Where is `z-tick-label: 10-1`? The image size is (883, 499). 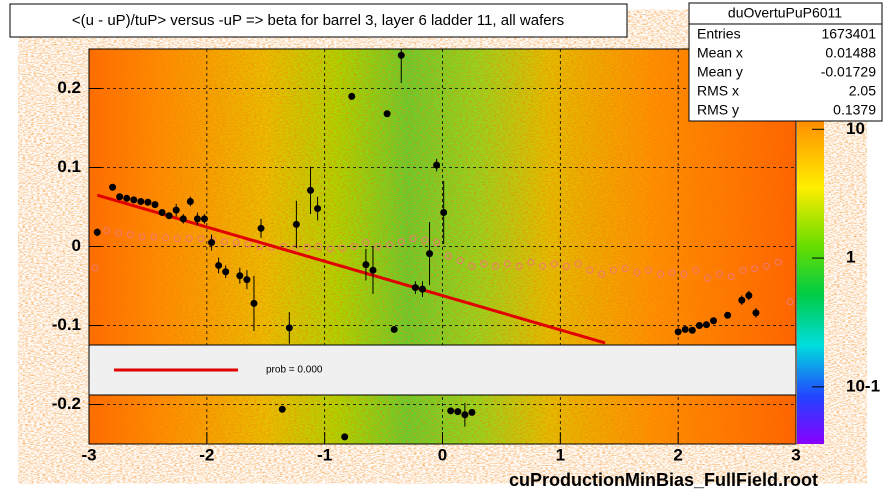
z-tick-label: 10-1 is located at coordinates (863, 385).